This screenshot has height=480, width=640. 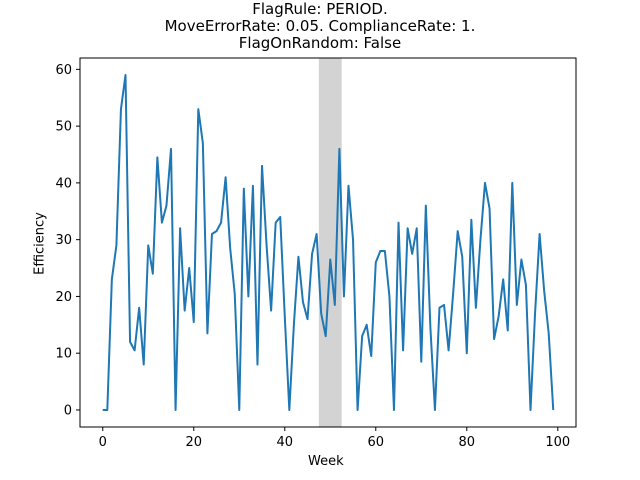 What do you see at coordinates (376, 442) in the screenshot?
I see `x-tick-label: 60` at bounding box center [376, 442].